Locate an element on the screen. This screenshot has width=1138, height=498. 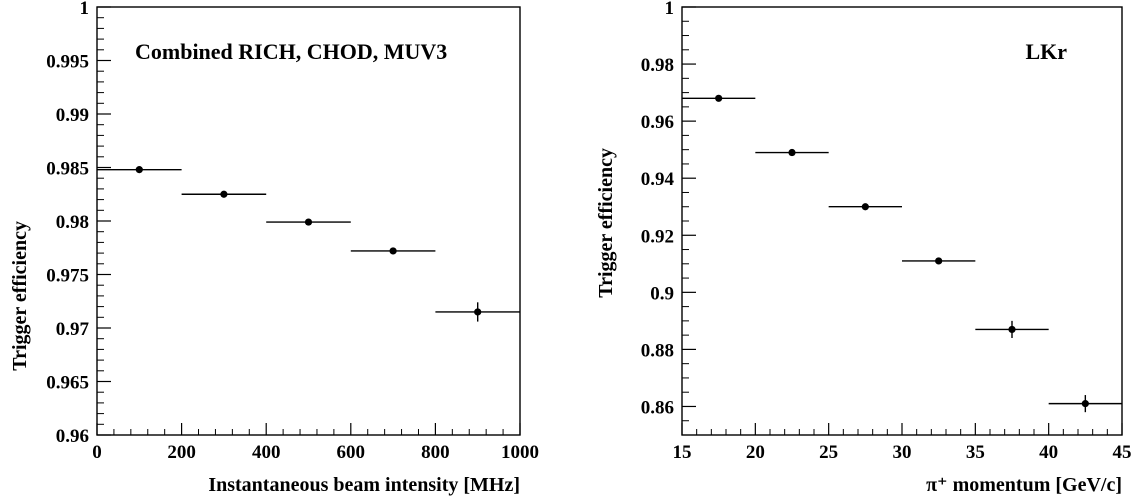
x-axis-title: π⁺ momentum [GeV/c] is located at coordinates (1024, 485).